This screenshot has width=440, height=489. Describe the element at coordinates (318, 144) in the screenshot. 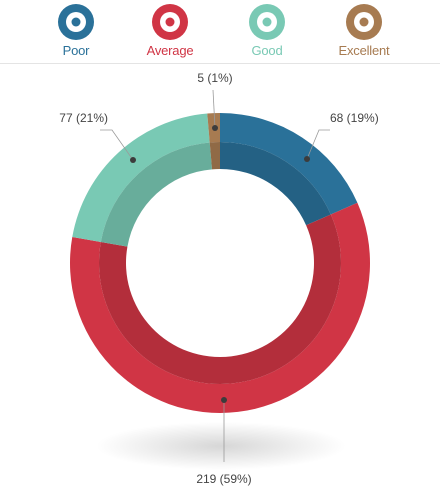

I see `leader-line-poor` at that location.